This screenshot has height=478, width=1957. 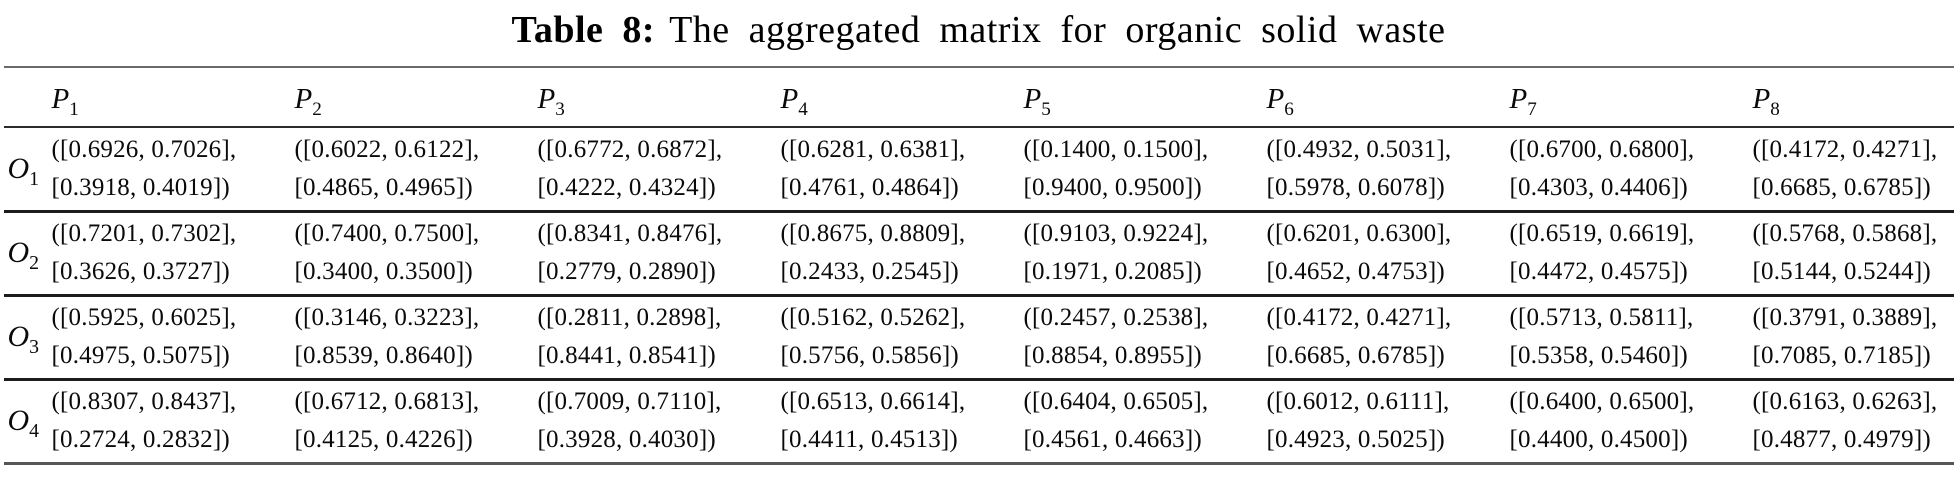 What do you see at coordinates (1845, 317) in the screenshot?
I see `interval-upper-line: ([0.3791, 0.3889],` at bounding box center [1845, 317].